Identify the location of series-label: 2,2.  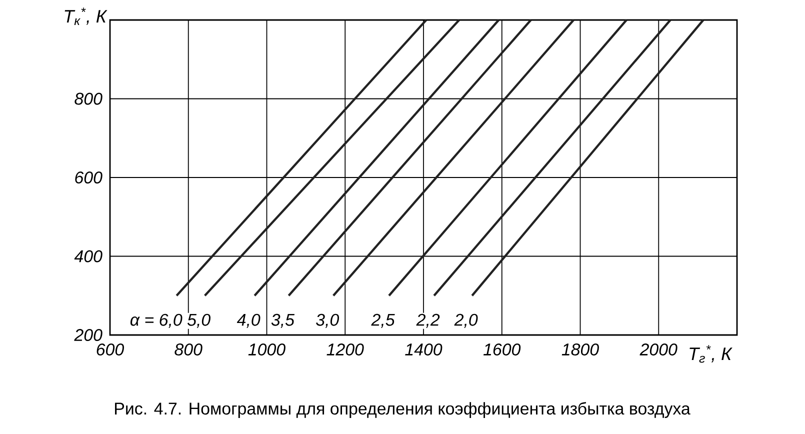
(428, 321).